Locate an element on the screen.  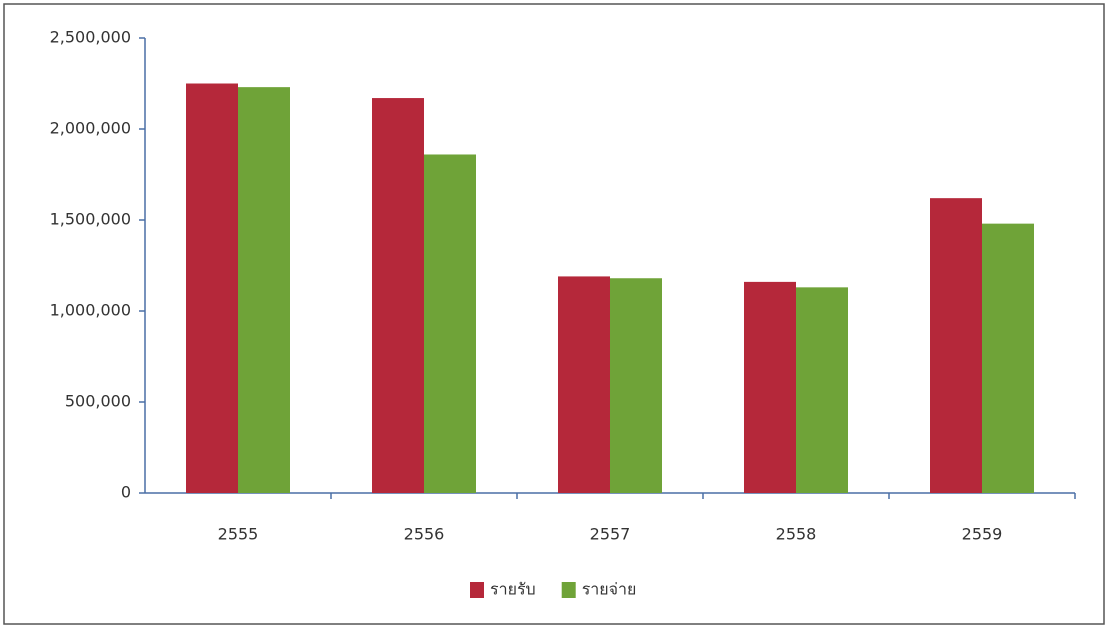
y-tick-label: 500,000 is located at coordinates (98, 401).